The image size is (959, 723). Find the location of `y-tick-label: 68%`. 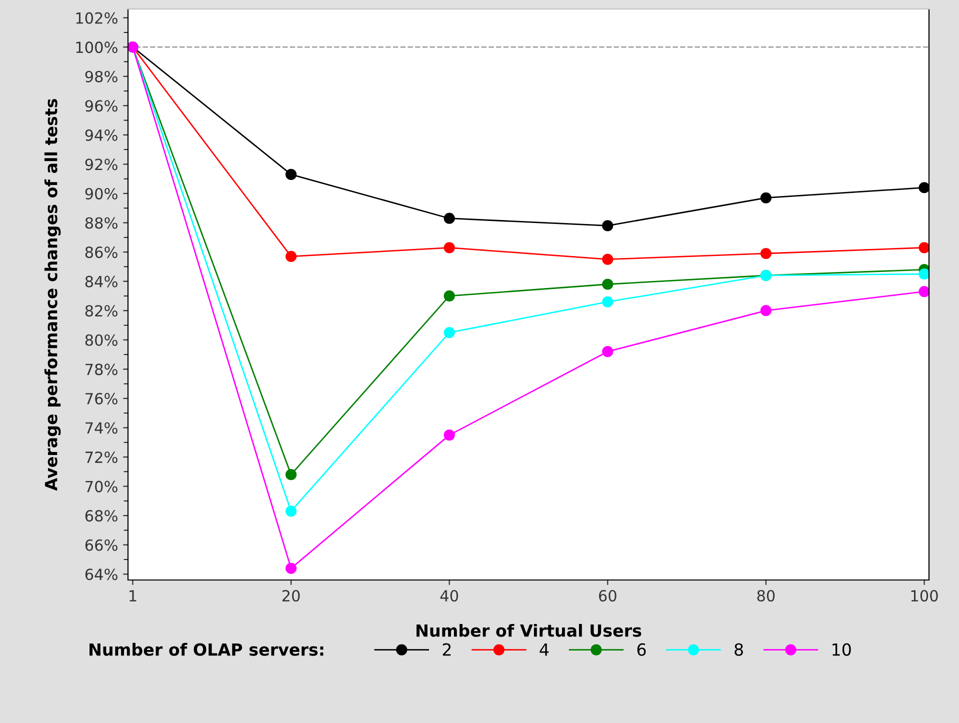

y-tick-label: 68% is located at coordinates (101, 516).